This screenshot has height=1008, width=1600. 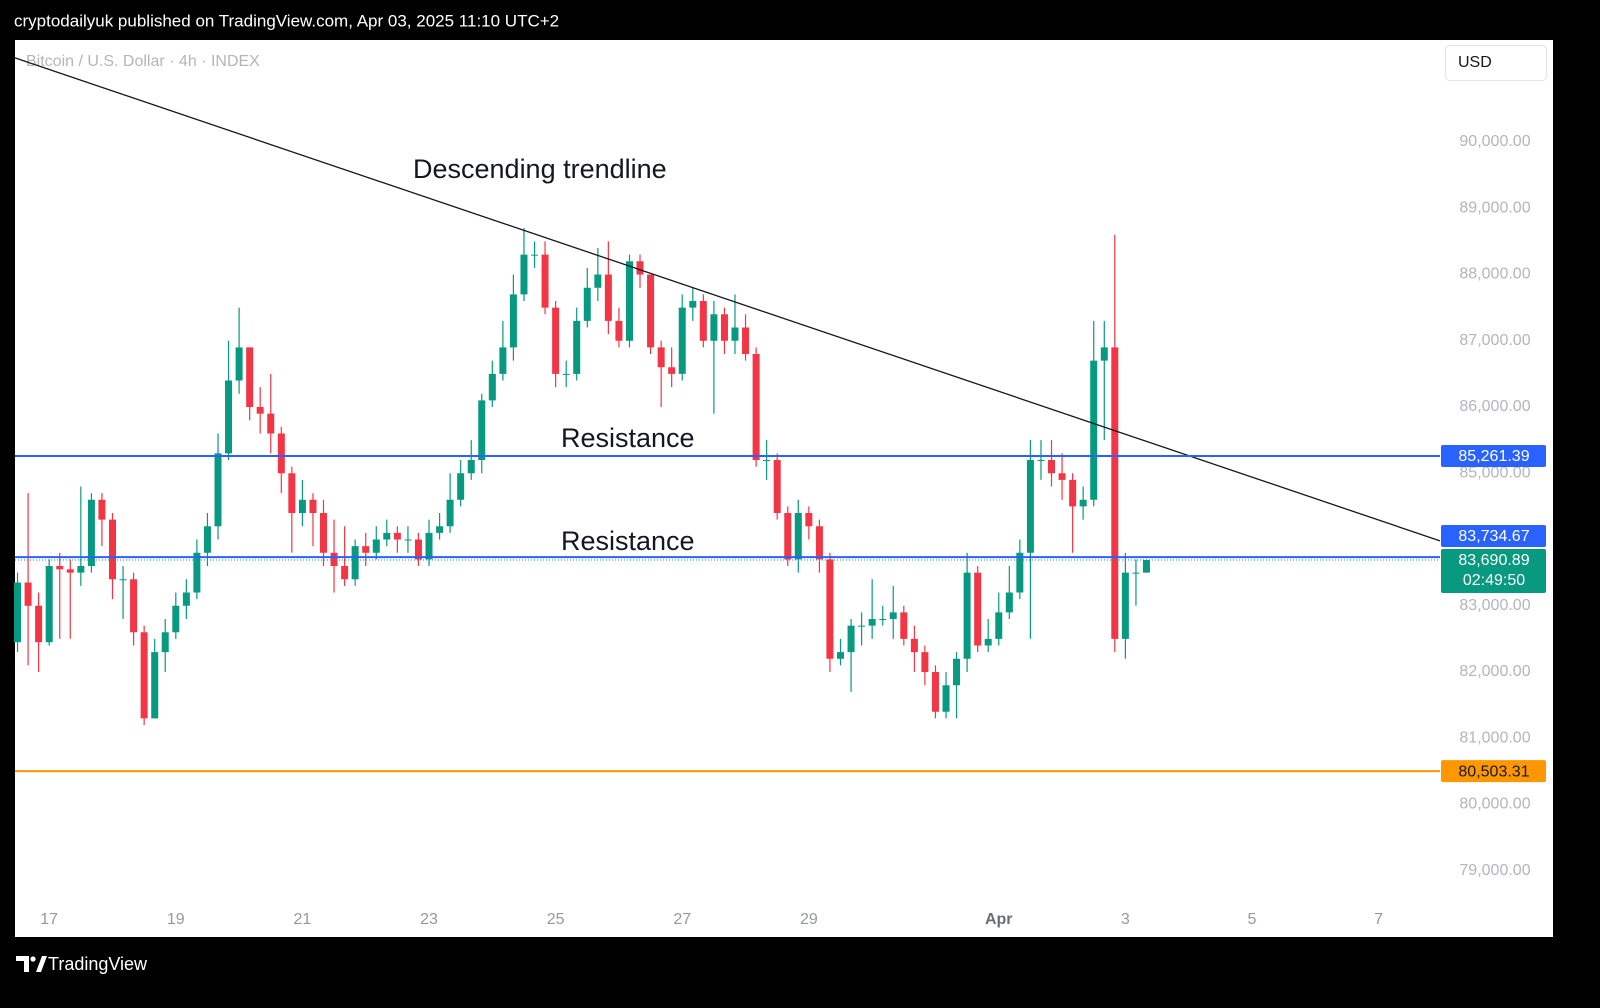 I want to click on y-tick-label: 89,000.00, so click(x=1494, y=207).